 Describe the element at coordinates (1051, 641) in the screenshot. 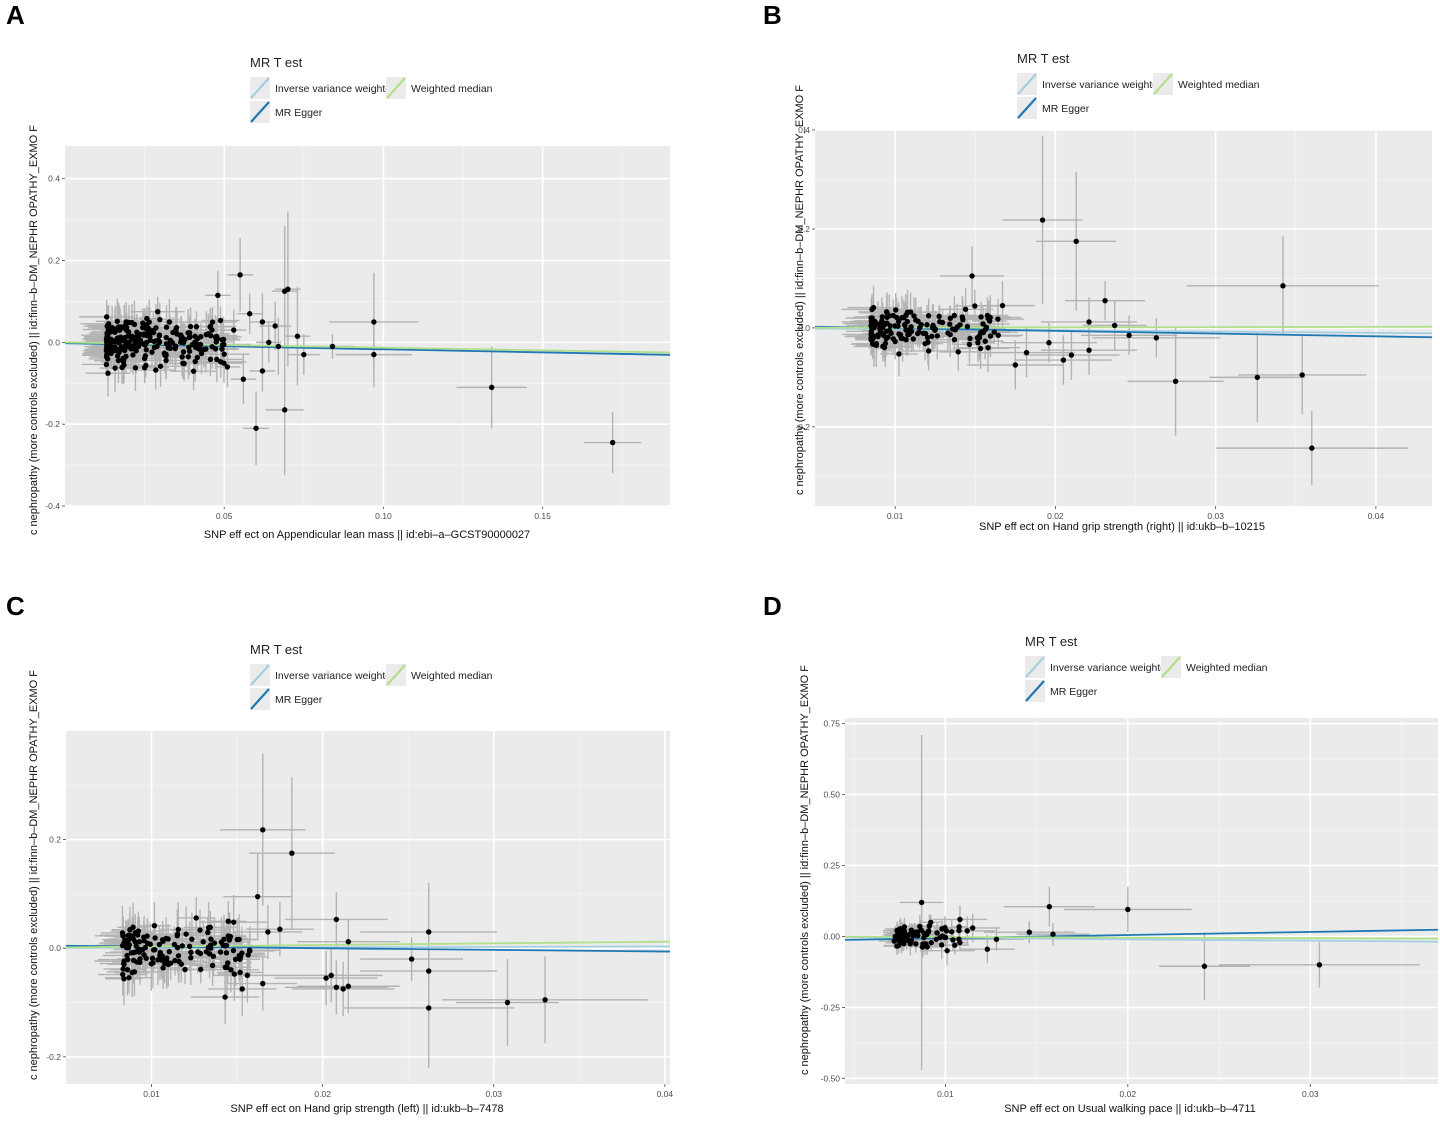

I see `legend-title: MR T est` at that location.